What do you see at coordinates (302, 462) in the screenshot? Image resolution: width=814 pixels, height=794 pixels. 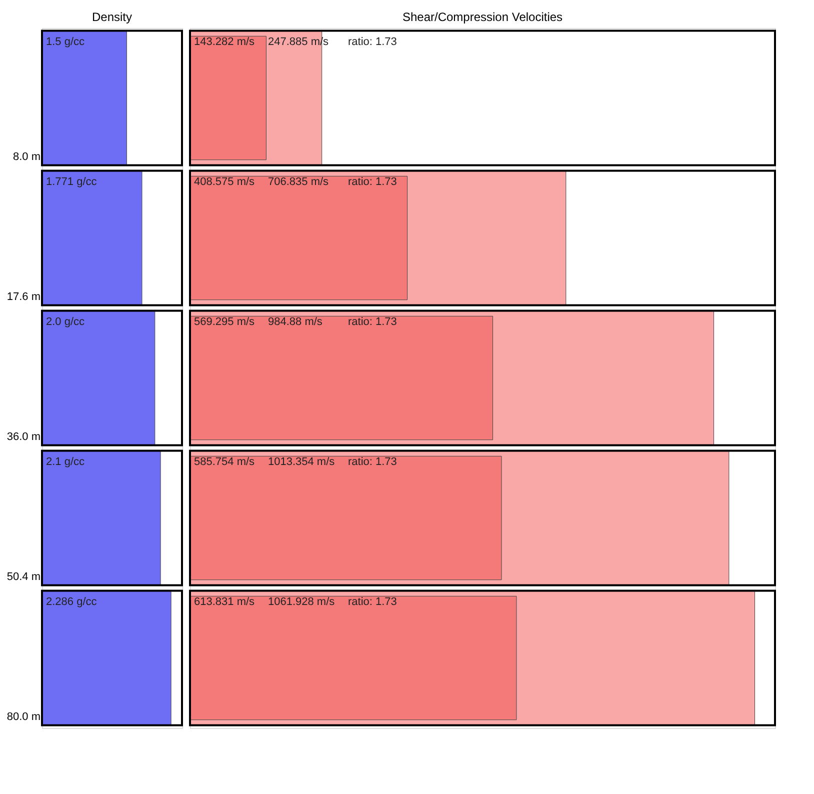 I see `data-label: 1013.354 m/s` at bounding box center [302, 462].